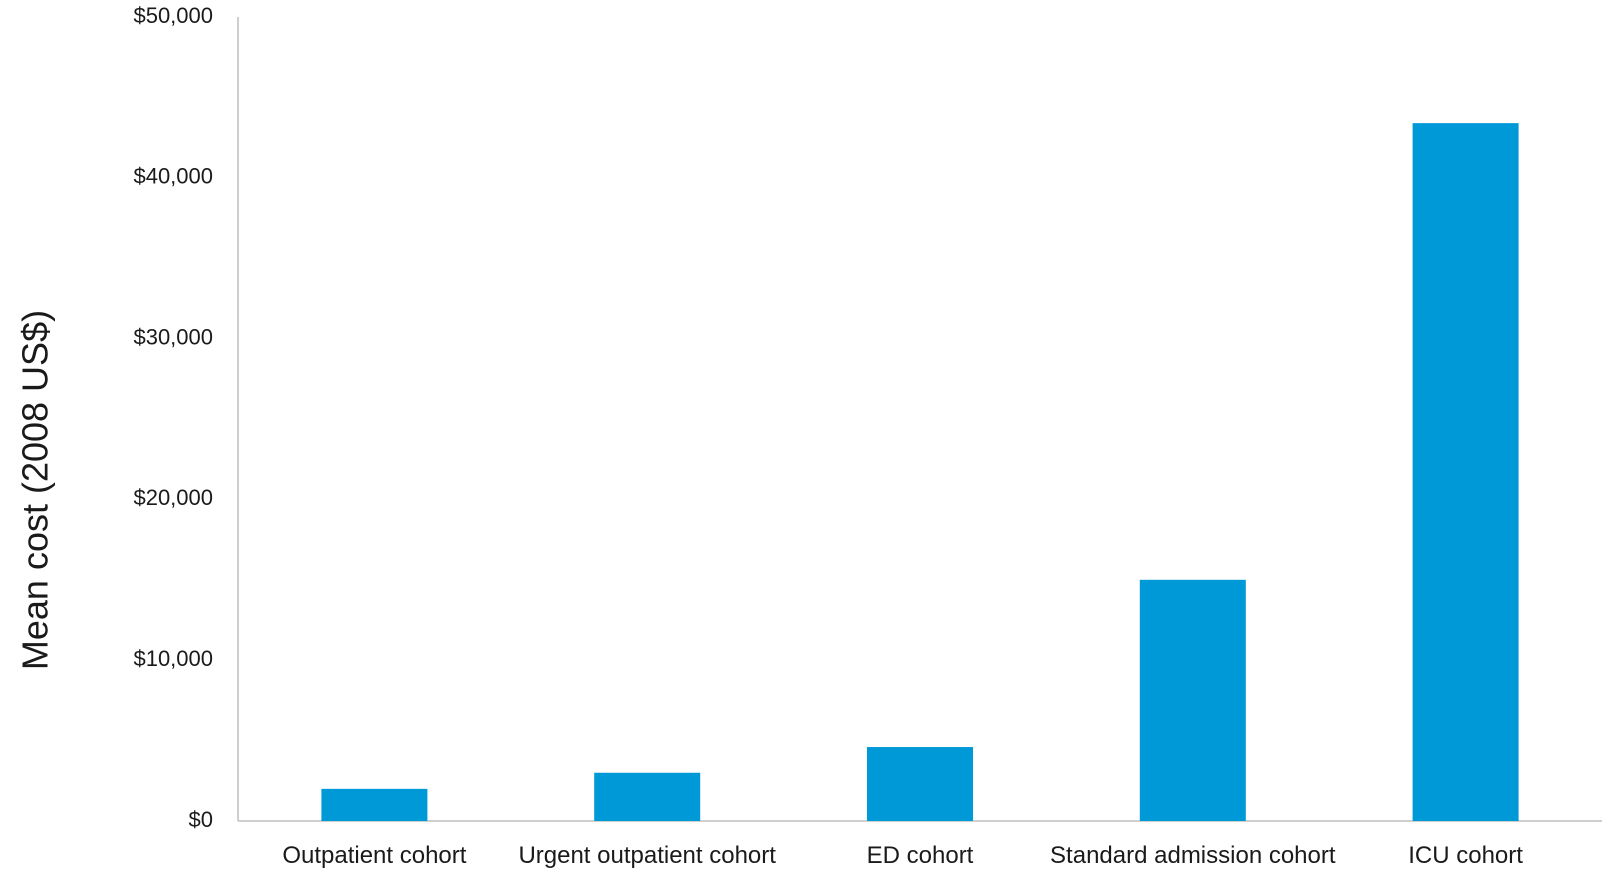  Describe the element at coordinates (173, 336) in the screenshot. I see `y-tick-label: $30,000` at that location.